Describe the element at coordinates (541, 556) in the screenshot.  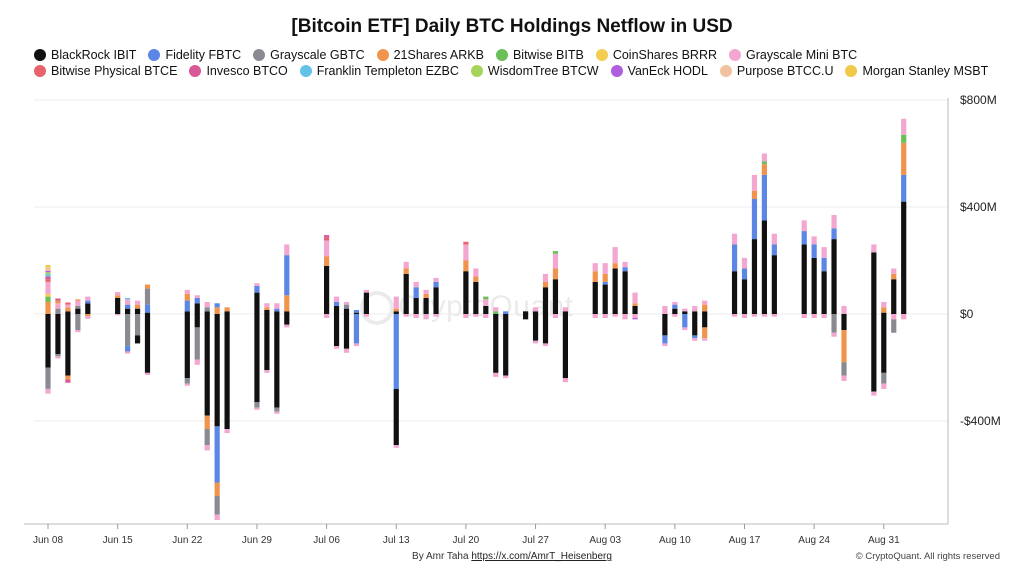
I see `footer-author-link: https://x.com/AmrT_Heisenberg` at that location.